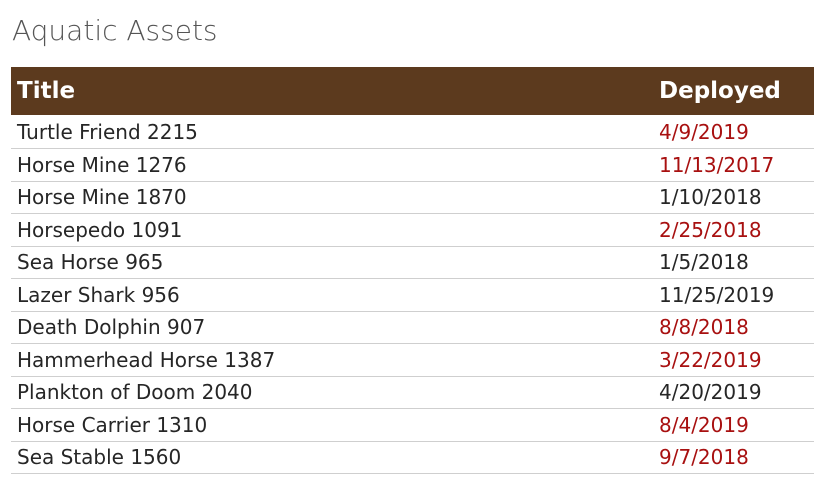  What do you see at coordinates (704, 262) in the screenshot?
I see `deployed-date-cell: 1/5/2018` at bounding box center [704, 262].